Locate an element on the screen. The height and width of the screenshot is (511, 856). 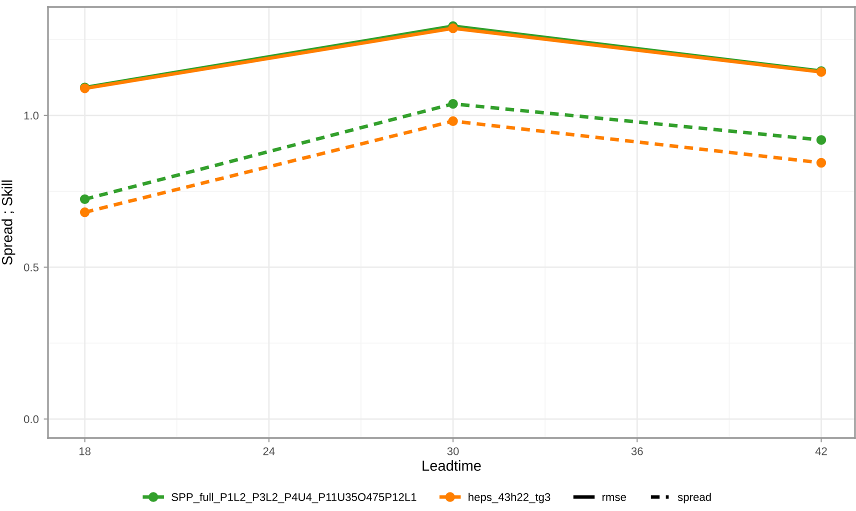
x-tick-label: 24 is located at coordinates (269, 451).